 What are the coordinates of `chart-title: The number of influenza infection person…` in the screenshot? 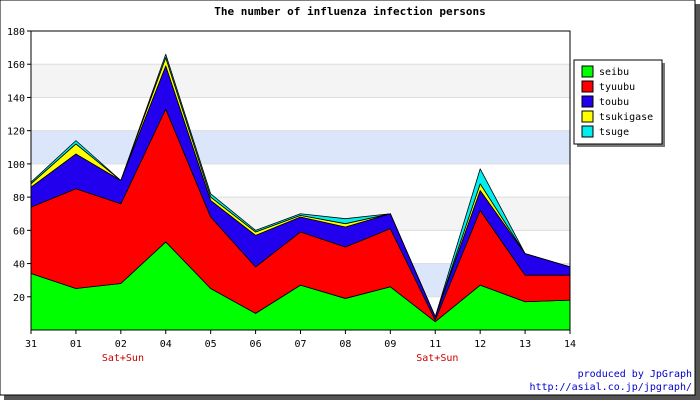 It's located at (350, 11).